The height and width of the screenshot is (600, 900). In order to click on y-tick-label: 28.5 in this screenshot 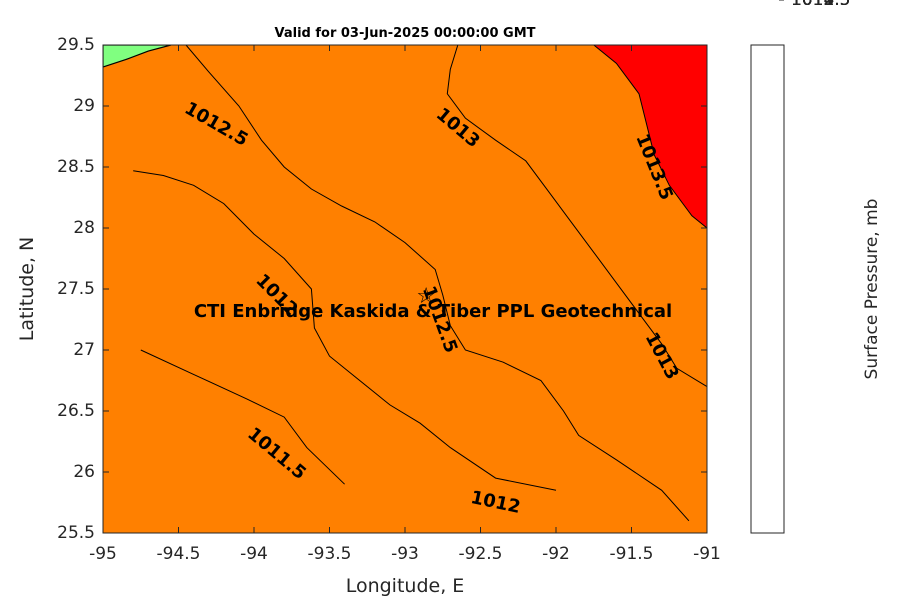, I will do `click(76, 167)`.